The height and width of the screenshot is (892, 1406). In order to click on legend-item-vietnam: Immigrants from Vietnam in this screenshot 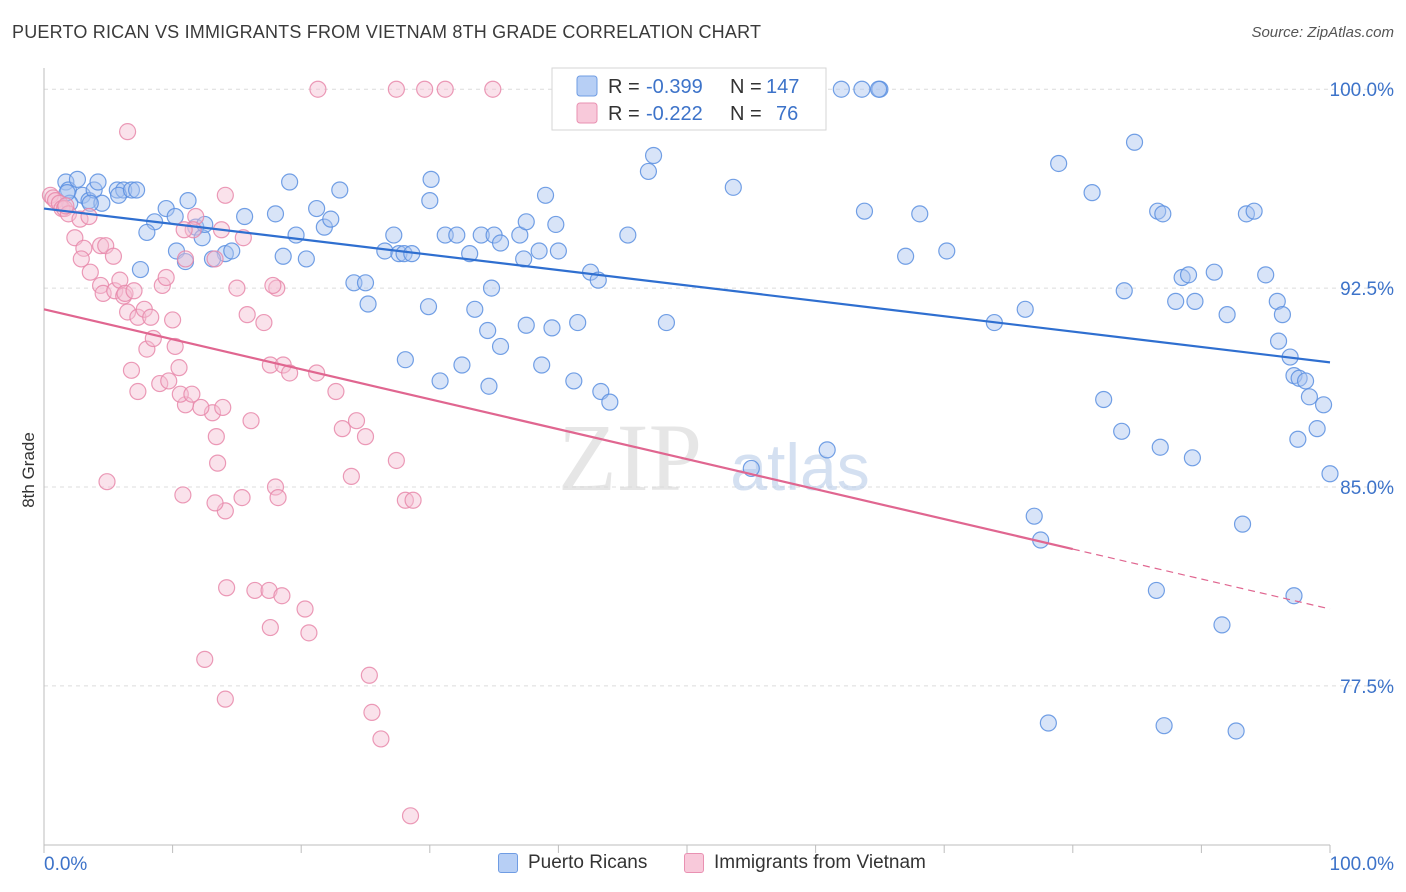, I will do `click(805, 863)`.